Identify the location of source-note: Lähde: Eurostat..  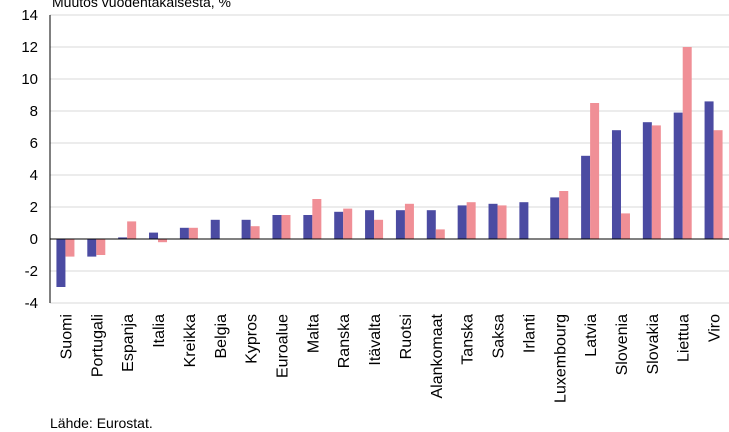
(101, 423).